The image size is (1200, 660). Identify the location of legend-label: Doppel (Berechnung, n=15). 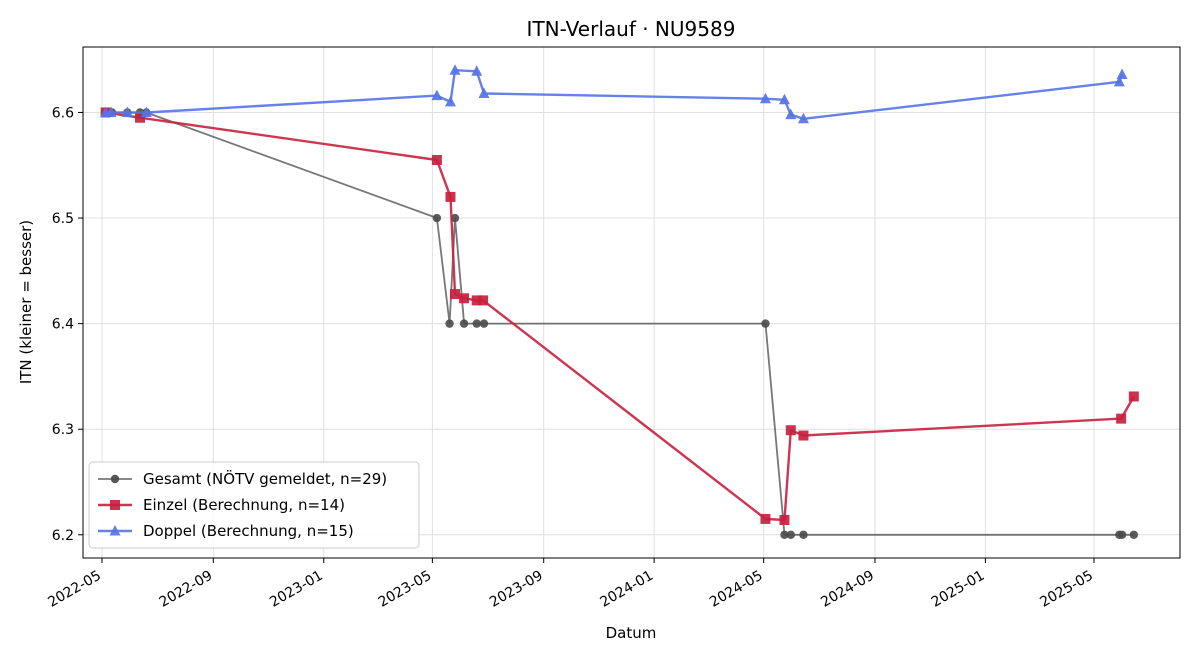
(248, 531).